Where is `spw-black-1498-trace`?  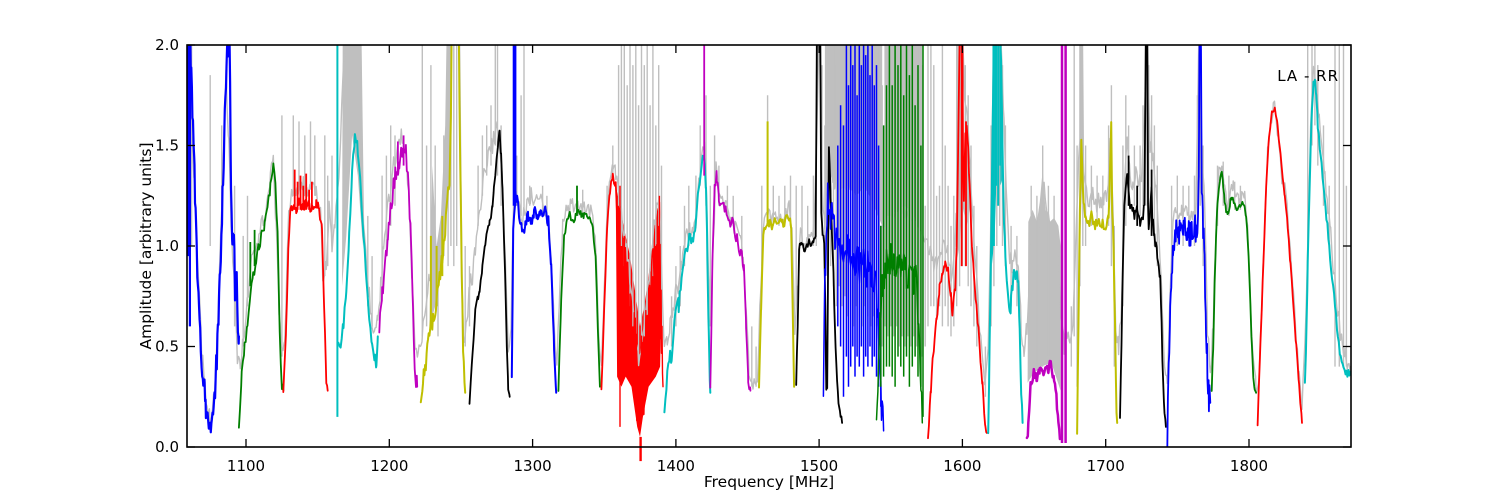 spw-black-1498-trace is located at coordinates (819, 234).